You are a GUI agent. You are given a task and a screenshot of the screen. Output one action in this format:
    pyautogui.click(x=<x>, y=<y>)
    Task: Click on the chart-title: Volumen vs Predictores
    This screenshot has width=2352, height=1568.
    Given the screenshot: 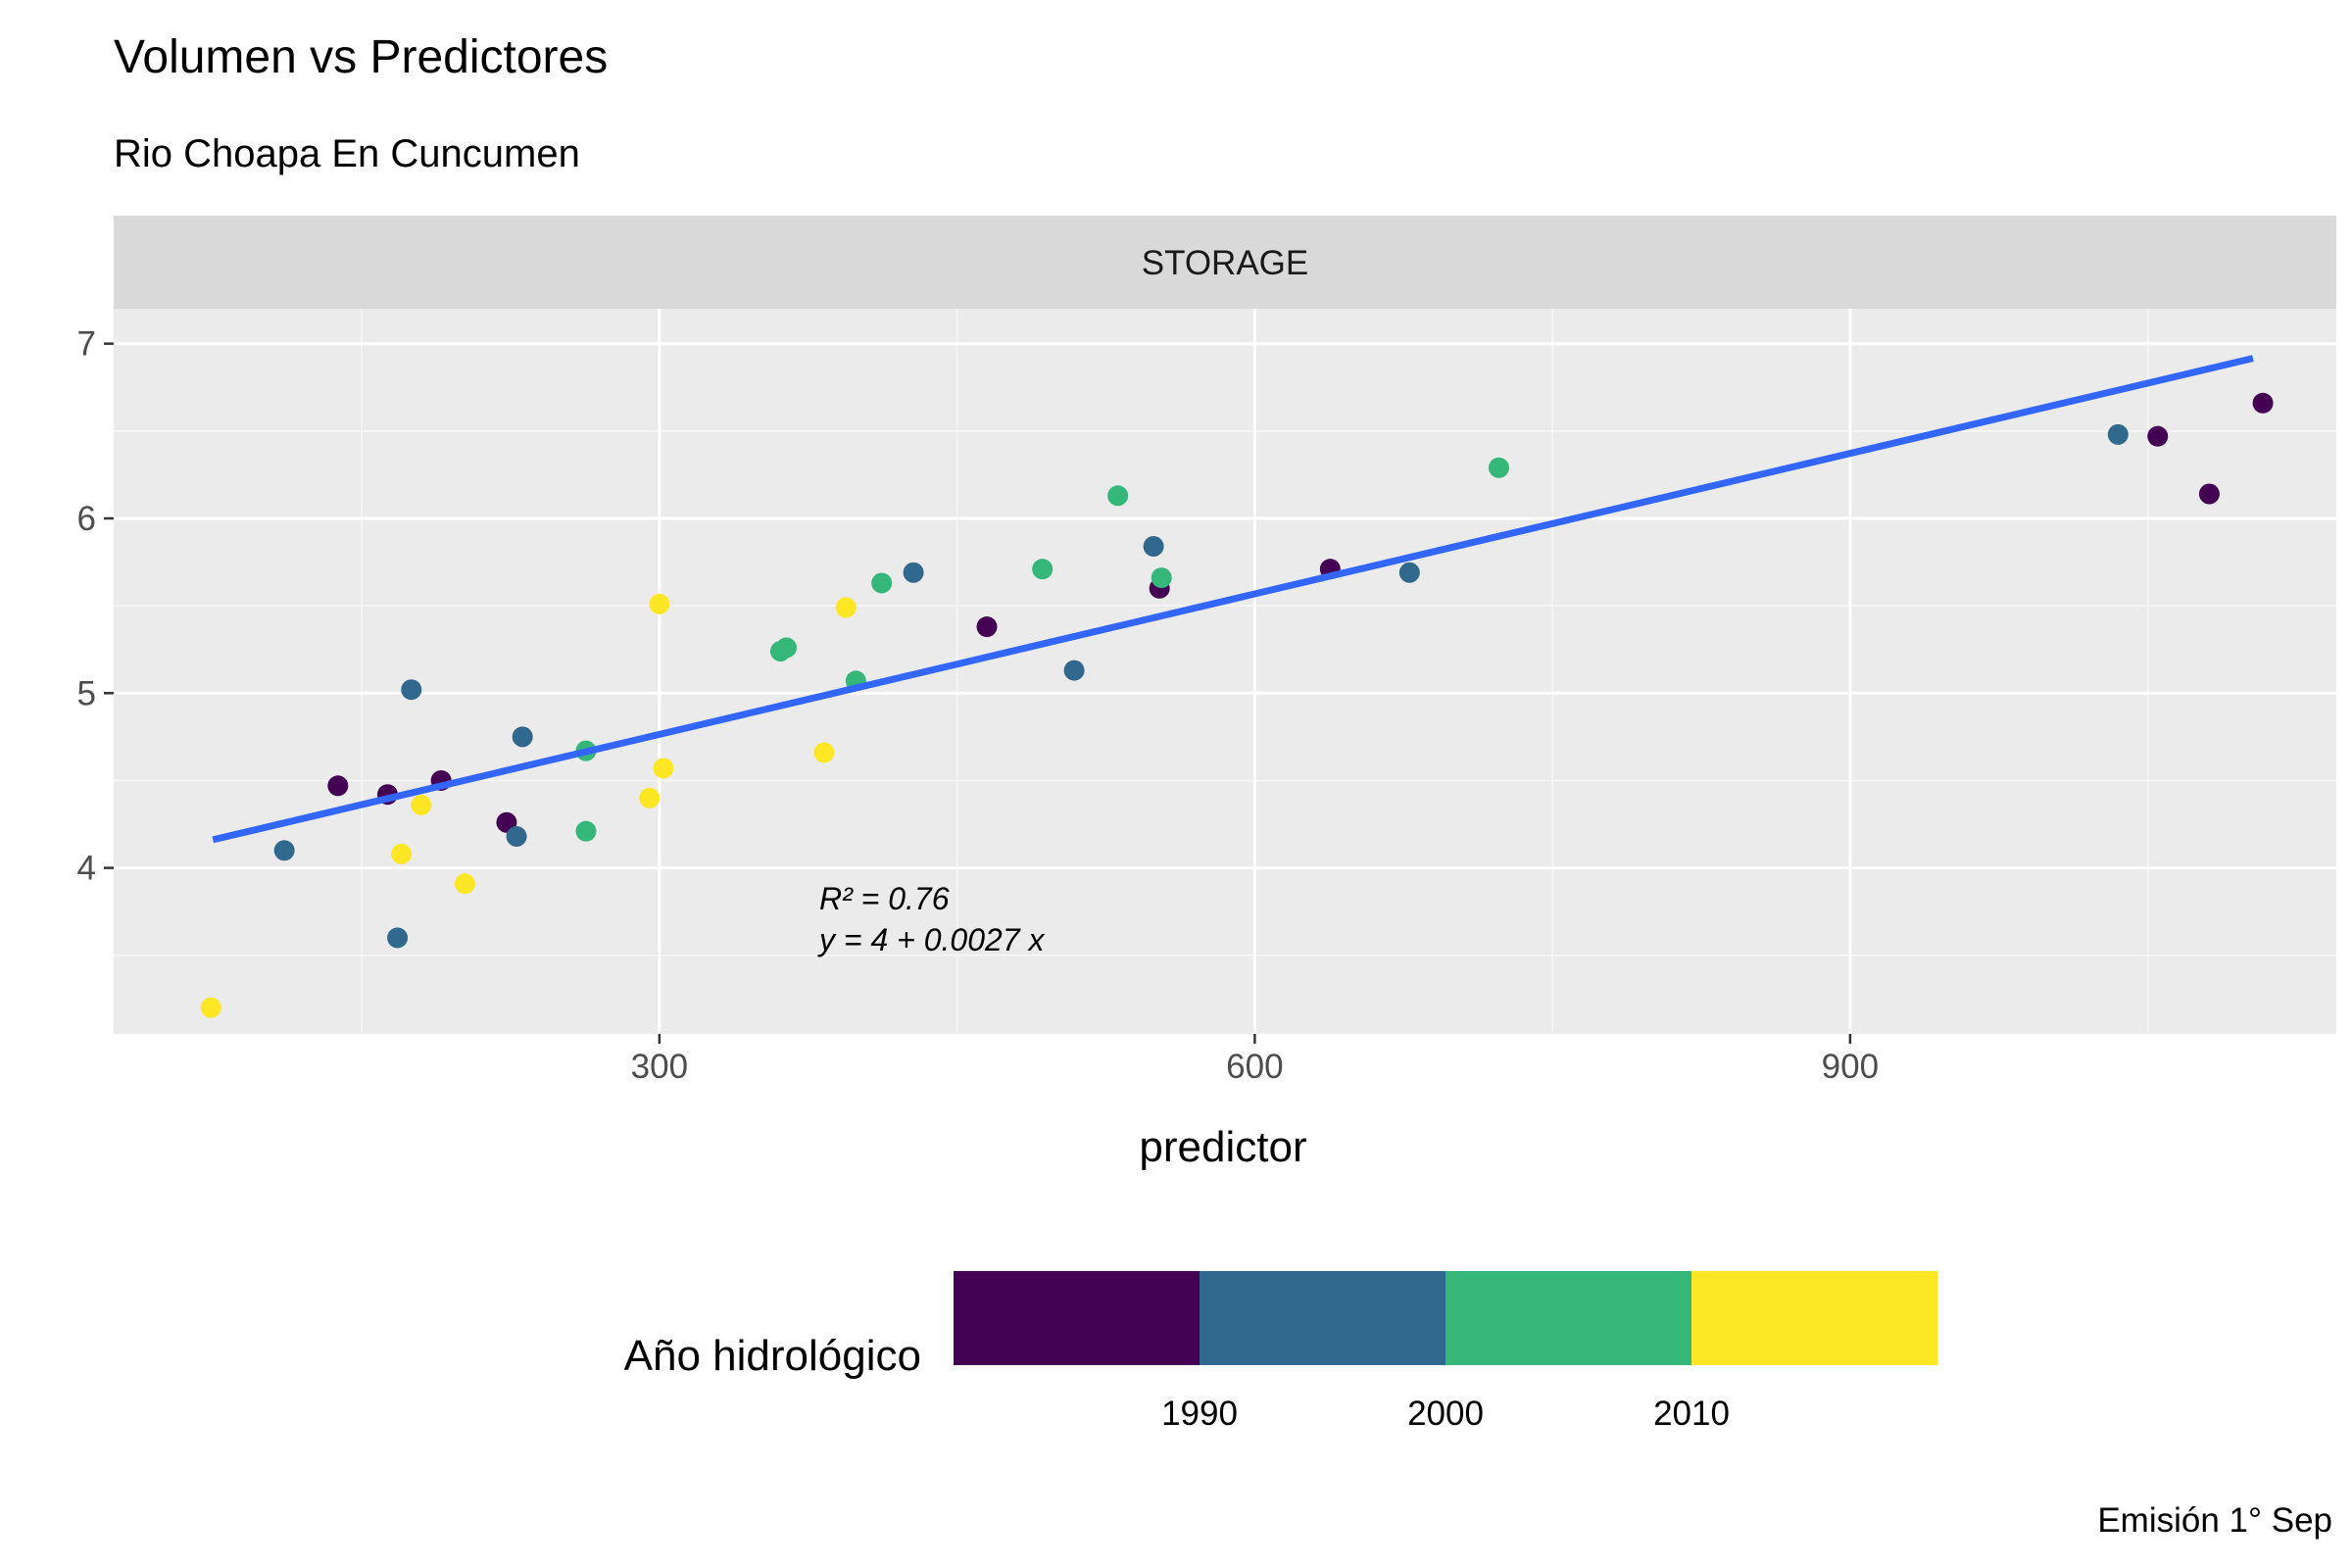 What is the action you would take?
    pyautogui.click(x=361, y=57)
    